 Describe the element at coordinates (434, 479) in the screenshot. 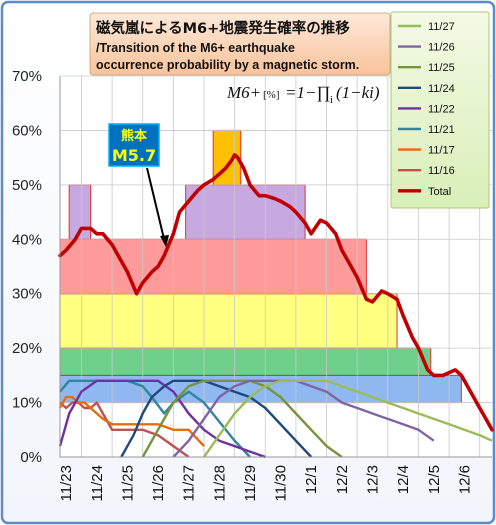

I see `x-tick-label: 12/5` at that location.